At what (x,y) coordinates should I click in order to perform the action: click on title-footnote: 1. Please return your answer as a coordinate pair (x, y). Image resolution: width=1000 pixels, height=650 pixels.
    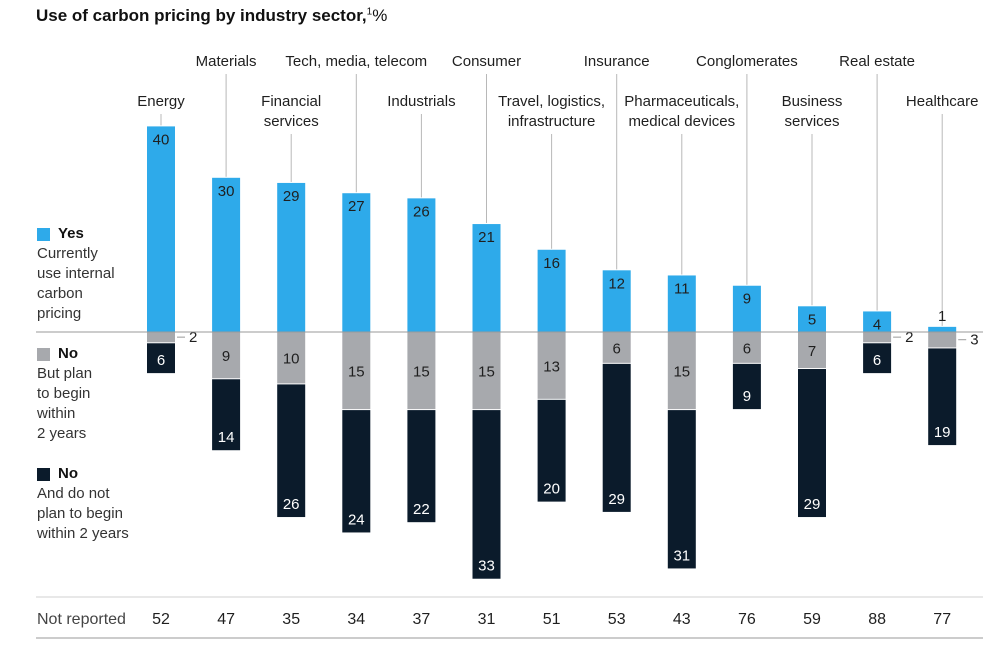
    Looking at the image, I should click on (369, 12).